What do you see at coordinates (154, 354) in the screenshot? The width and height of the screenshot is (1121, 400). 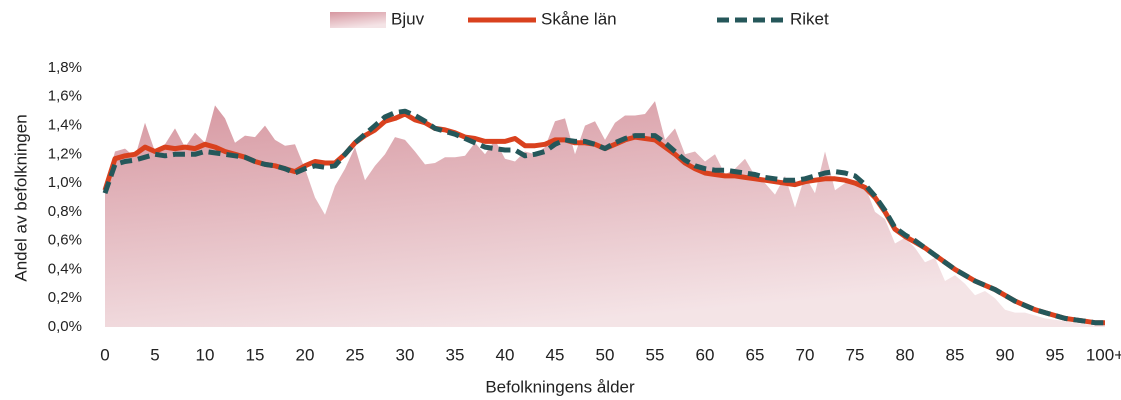 I see `x-tick-label: 5` at bounding box center [154, 354].